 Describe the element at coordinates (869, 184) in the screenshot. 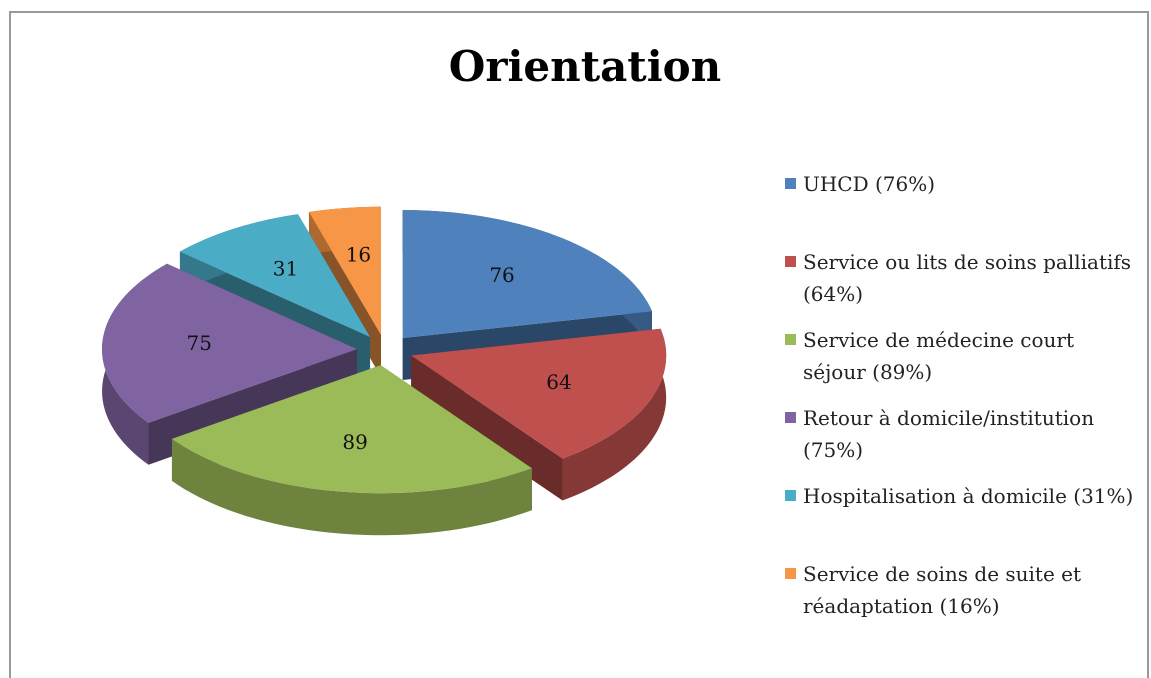

I see `legend-label: UHCD (76%)` at that location.